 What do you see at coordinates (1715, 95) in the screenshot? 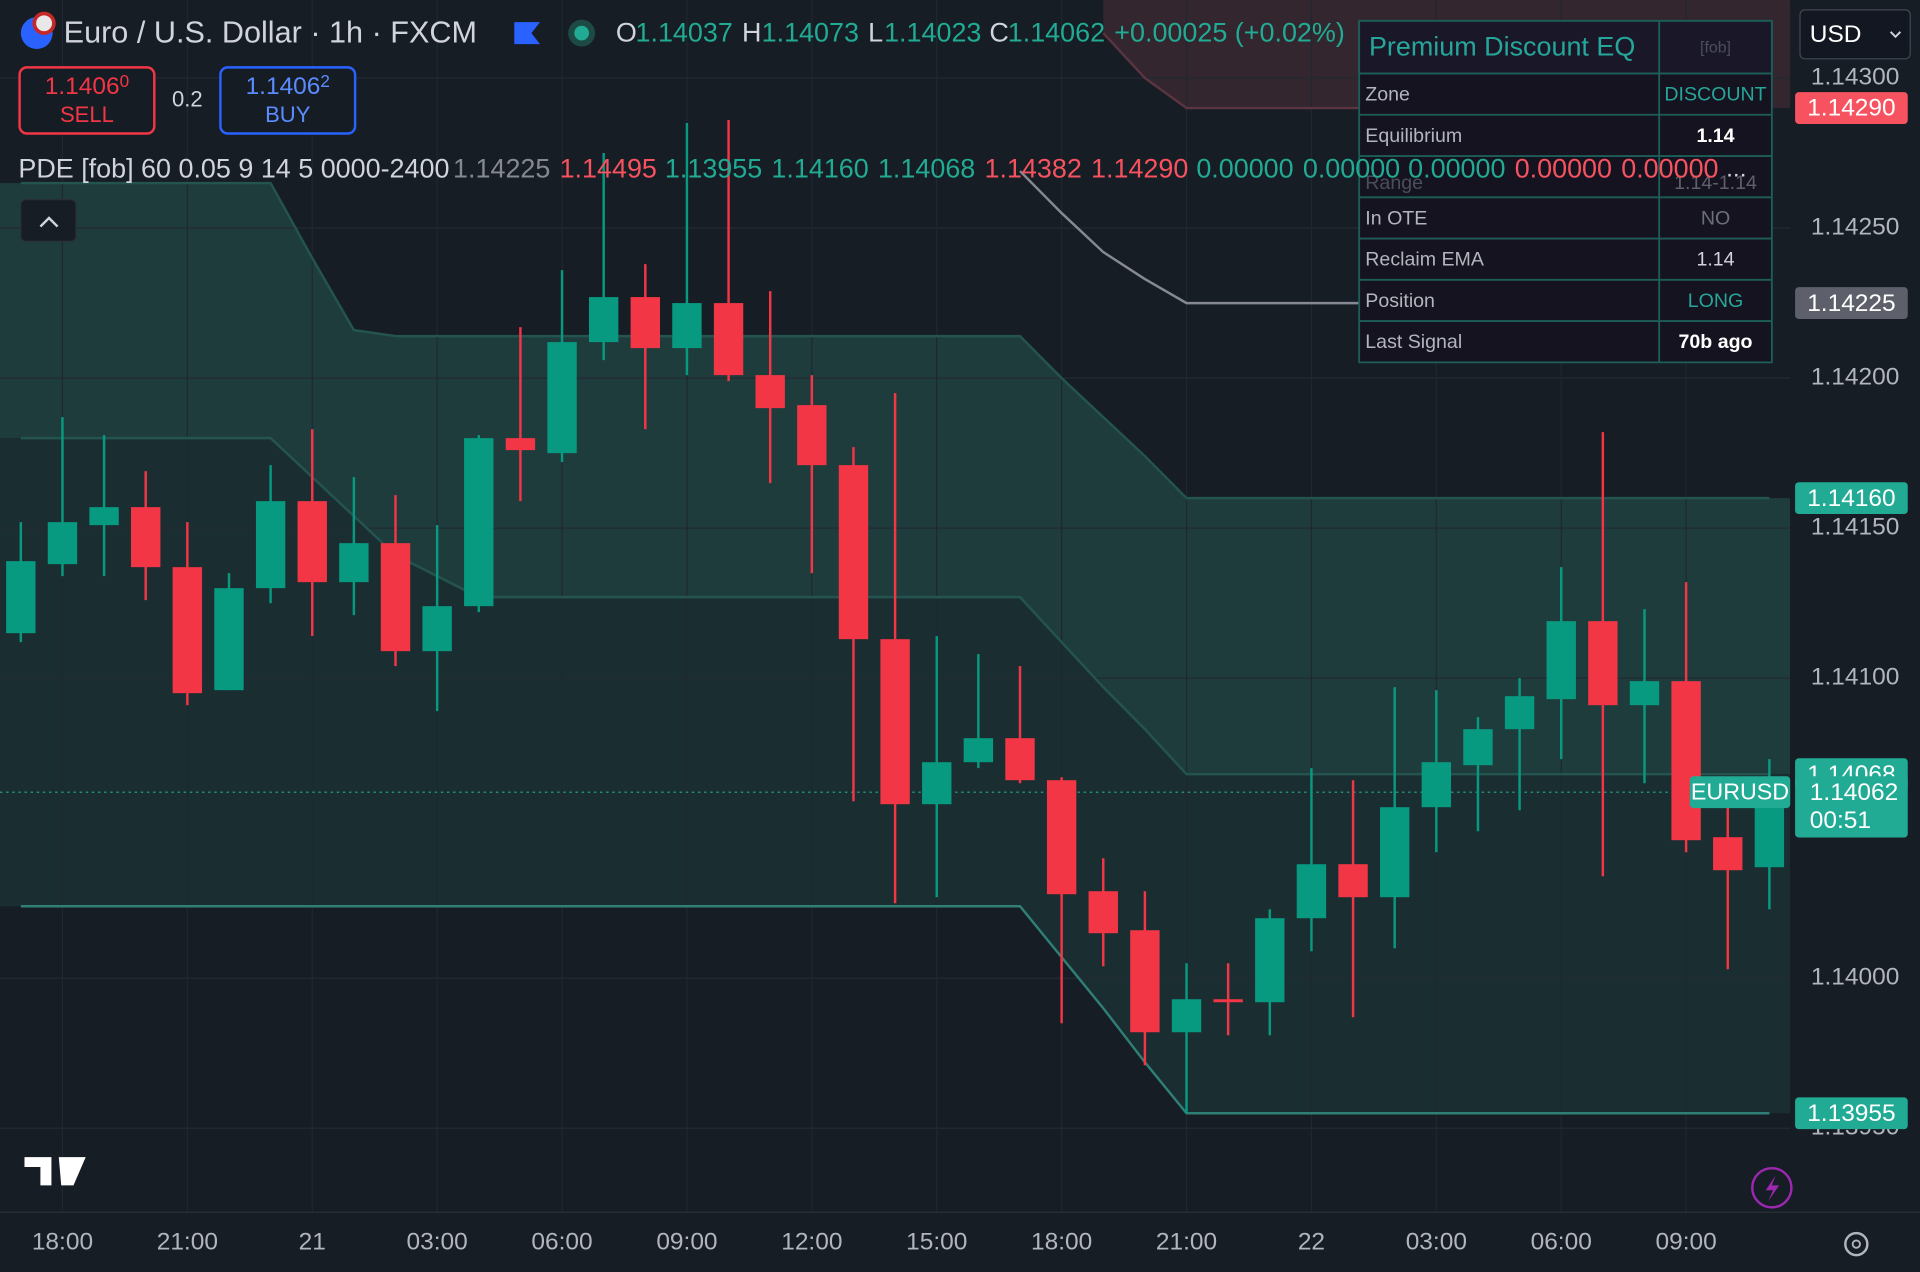
I see `table-value: DISCOUNT` at bounding box center [1715, 95].